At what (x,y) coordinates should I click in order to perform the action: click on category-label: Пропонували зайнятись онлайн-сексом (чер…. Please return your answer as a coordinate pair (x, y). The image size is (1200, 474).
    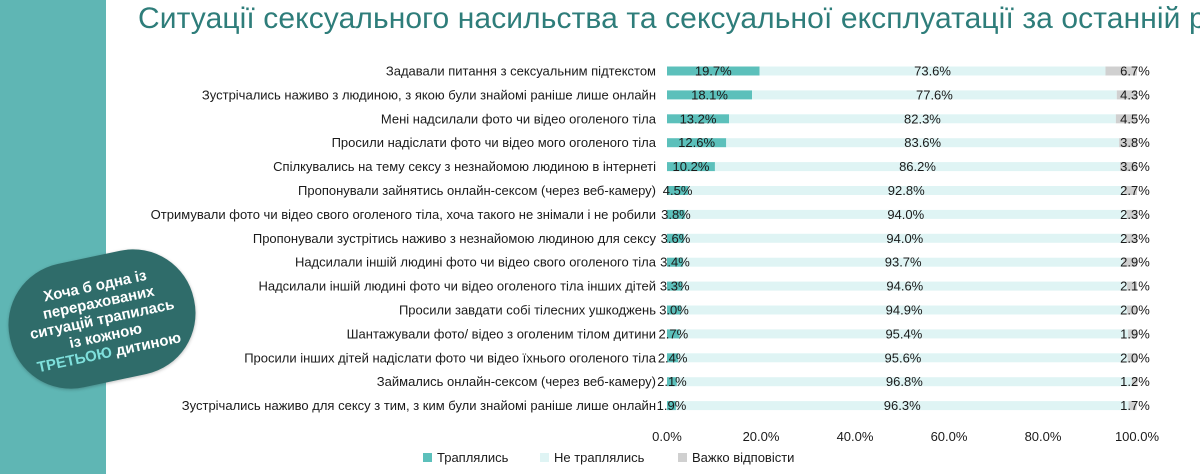
    Looking at the image, I should click on (477, 190).